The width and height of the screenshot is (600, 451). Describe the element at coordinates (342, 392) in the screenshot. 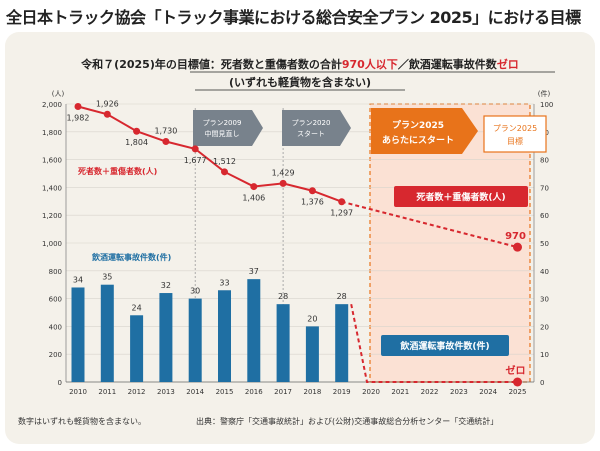

I see `x-tick-label: 2019` at that location.